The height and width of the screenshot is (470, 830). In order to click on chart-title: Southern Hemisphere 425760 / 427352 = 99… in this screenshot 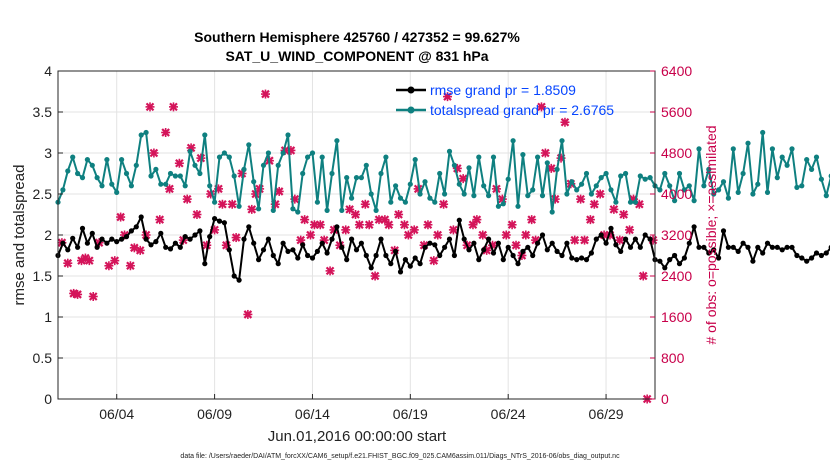, I will do `click(357, 37)`.